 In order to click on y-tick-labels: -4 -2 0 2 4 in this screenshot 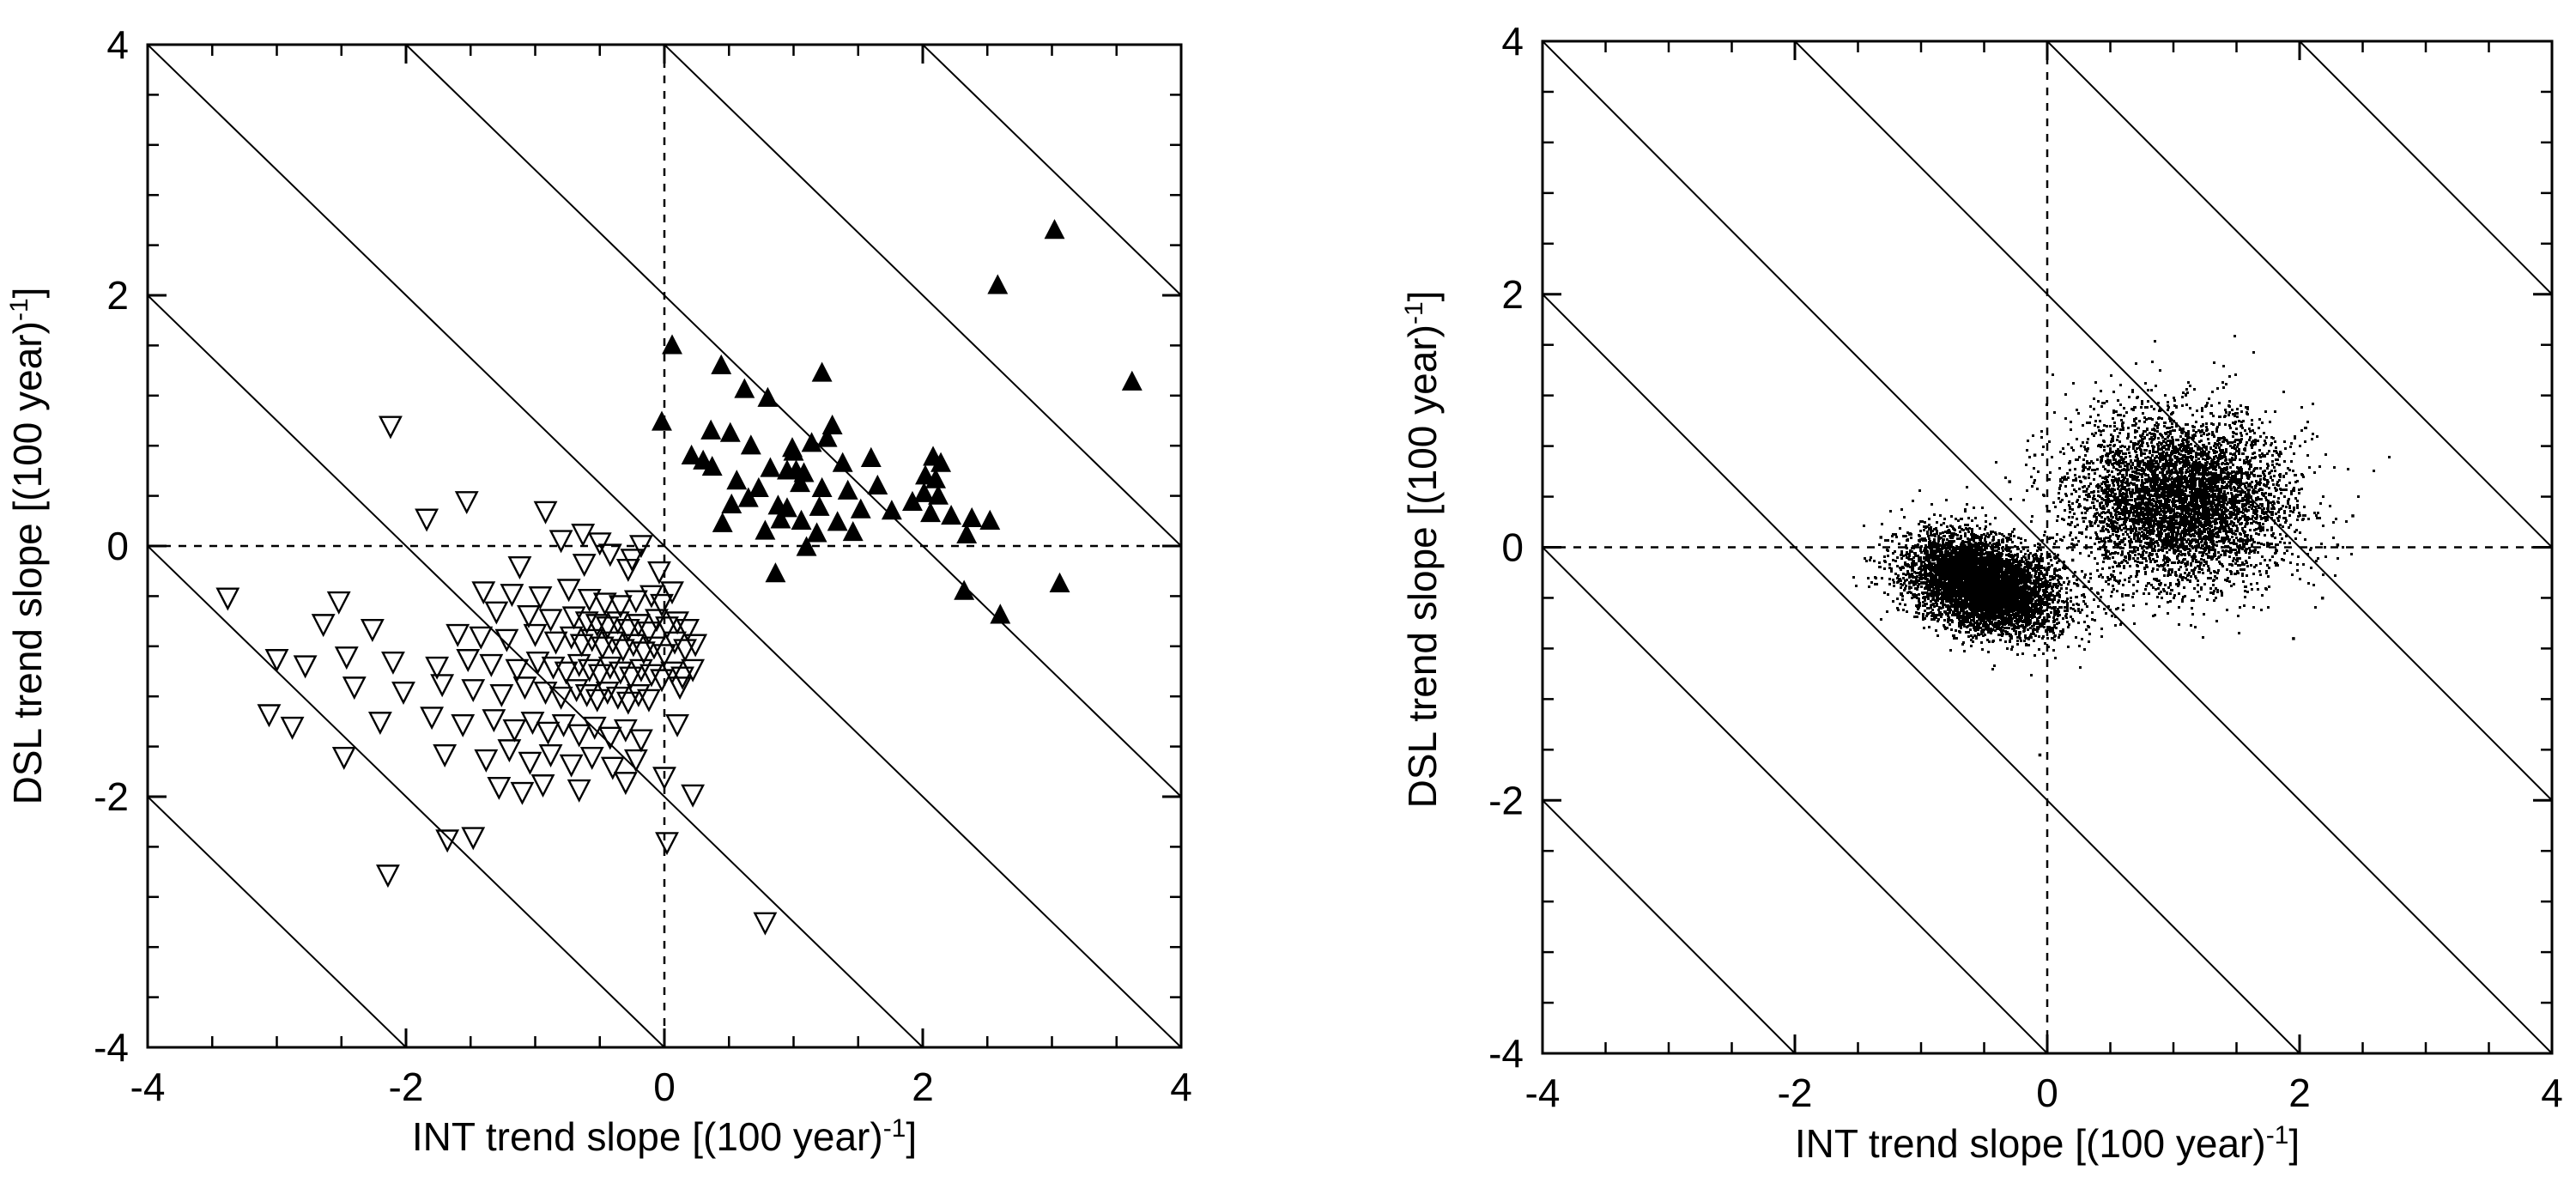, I will do `click(1506, 548)`.